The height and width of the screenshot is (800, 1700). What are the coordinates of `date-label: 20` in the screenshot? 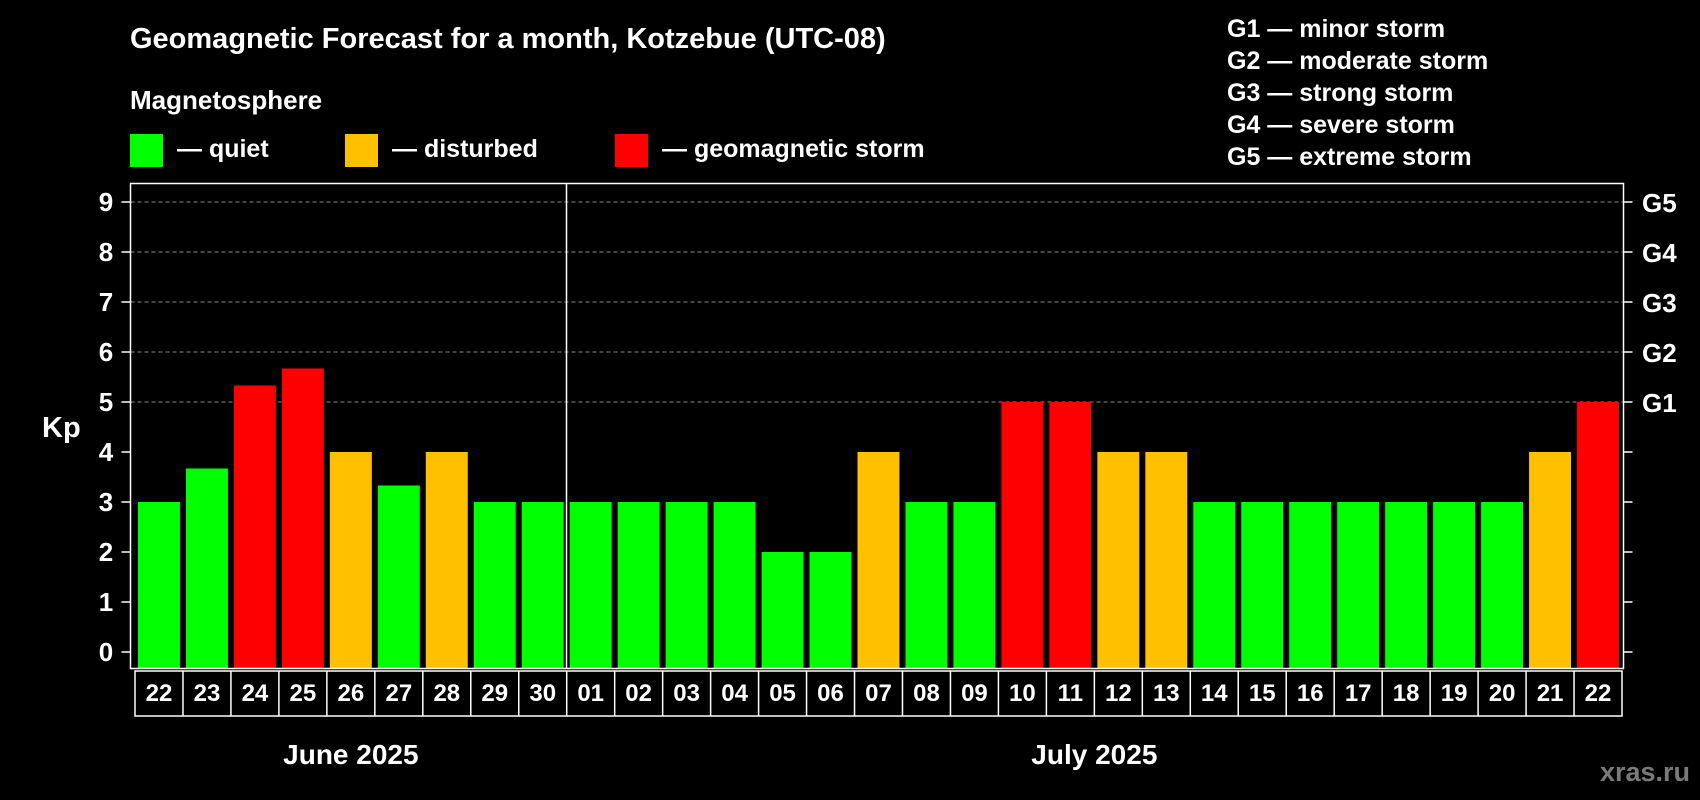 It's located at (1502, 693).